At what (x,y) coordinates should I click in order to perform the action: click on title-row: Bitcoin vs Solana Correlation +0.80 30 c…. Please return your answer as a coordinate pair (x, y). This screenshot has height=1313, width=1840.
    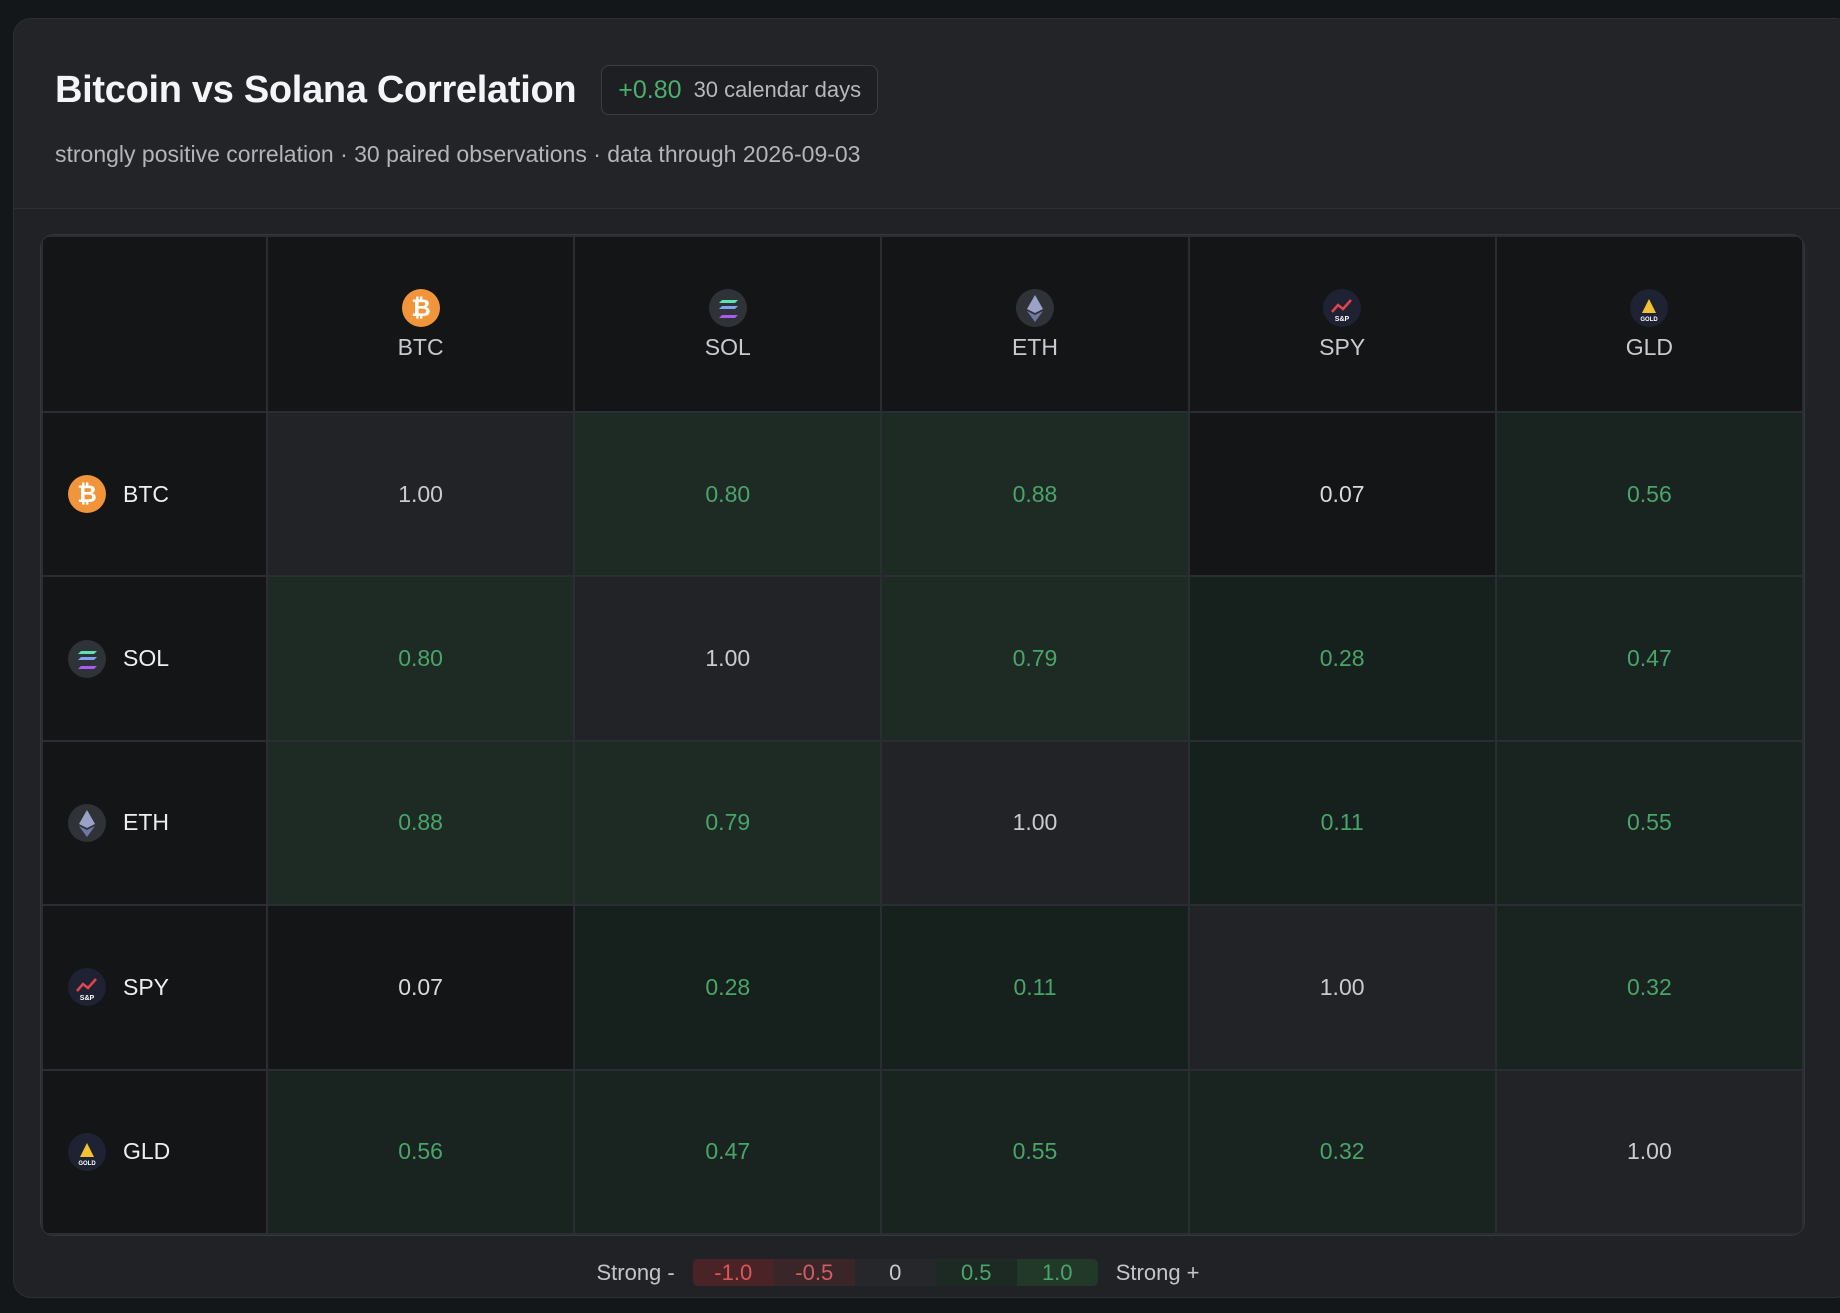
    Looking at the image, I should click on (947, 90).